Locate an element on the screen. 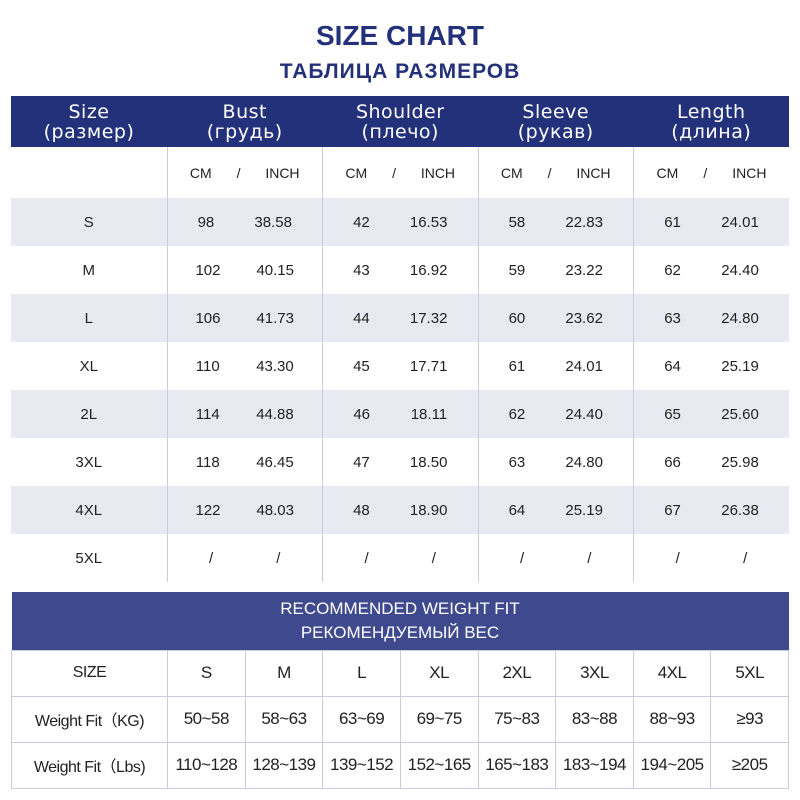 The height and width of the screenshot is (800, 800). inch-value: 26.38 is located at coordinates (740, 510).